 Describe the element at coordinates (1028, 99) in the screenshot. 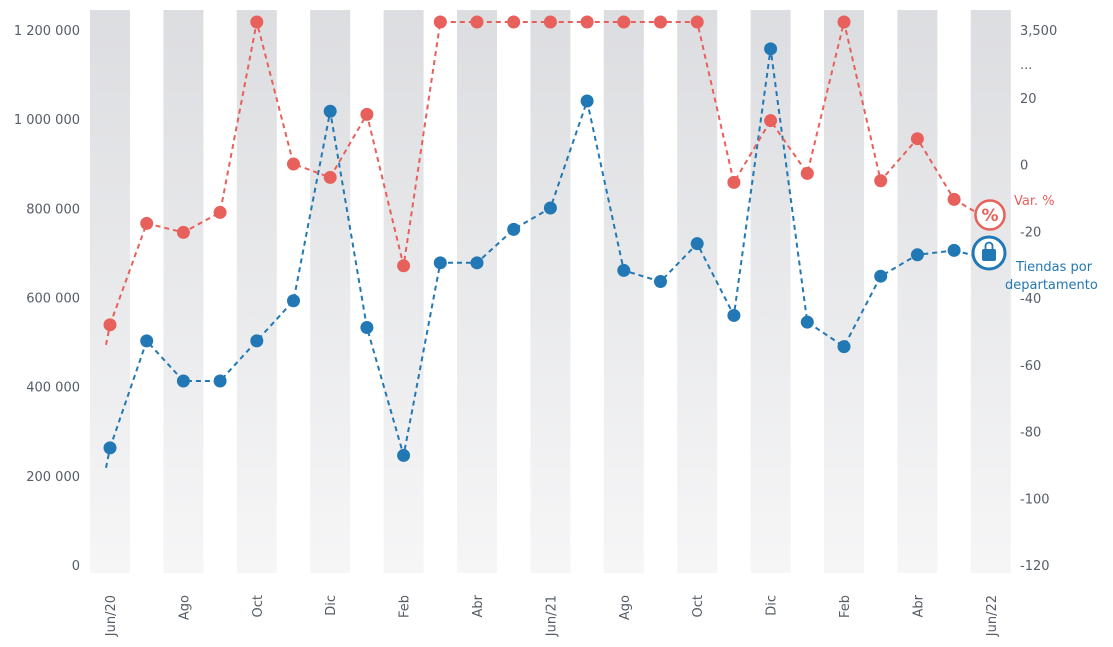

I see `right-axis-tick-label: 20` at that location.